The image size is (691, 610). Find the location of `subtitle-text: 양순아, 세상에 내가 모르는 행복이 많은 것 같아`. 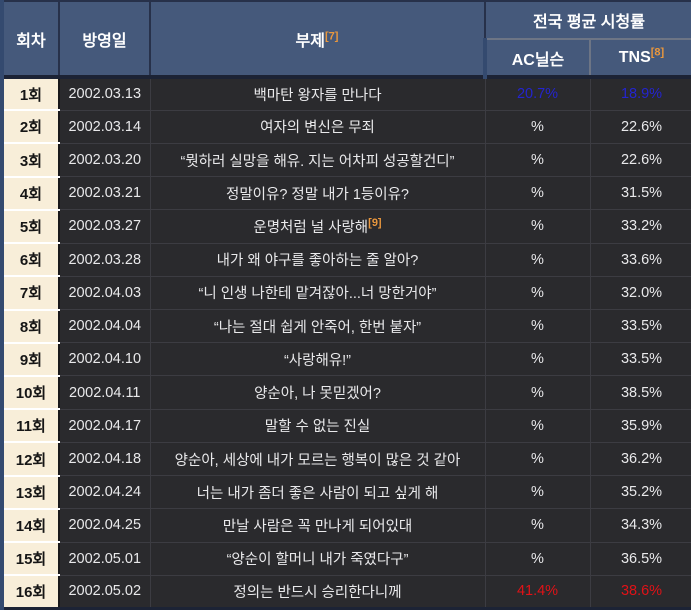

subtitle-text: 양순아, 세상에 내가 모르는 행복이 많은 것 같아 is located at coordinates (317, 460).